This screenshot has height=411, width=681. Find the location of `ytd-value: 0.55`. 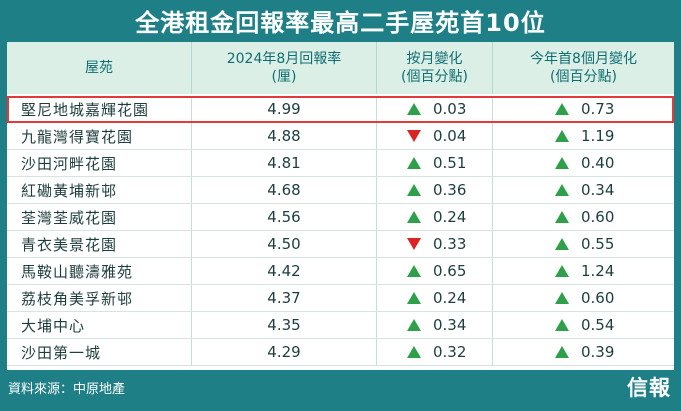

ytd-value: 0.55 is located at coordinates (598, 244).